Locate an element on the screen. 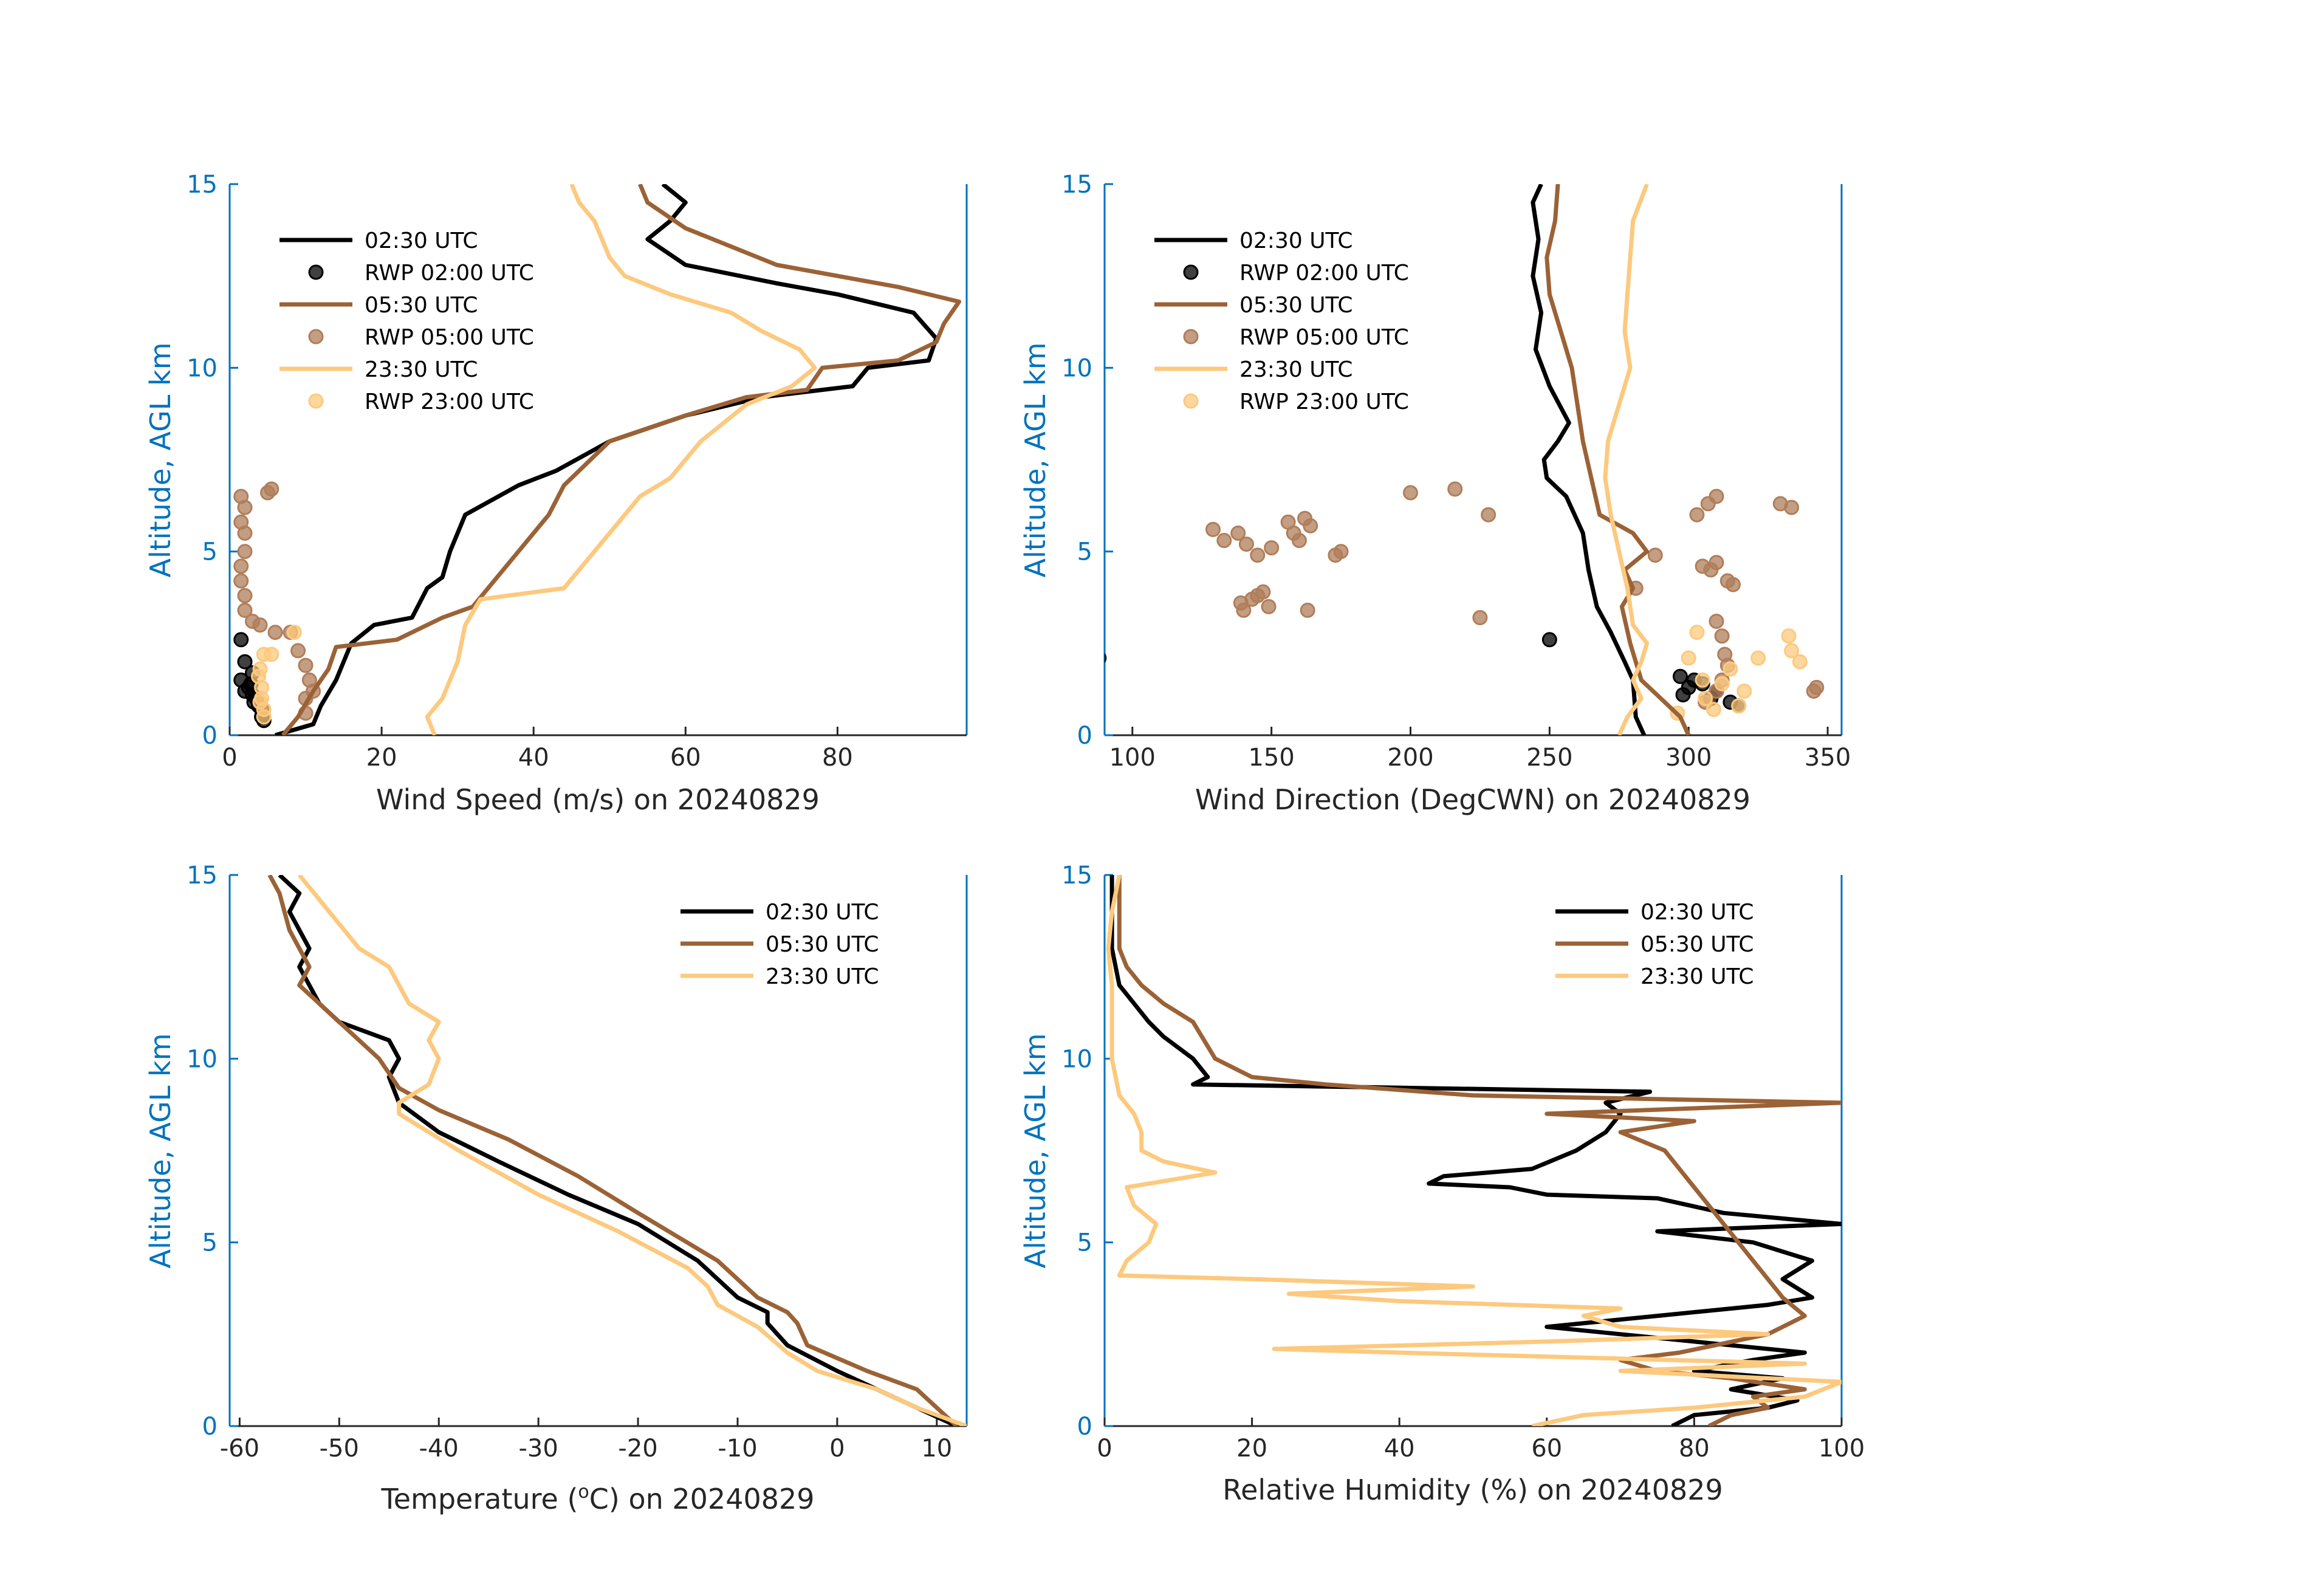 This screenshot has width=2324, height=1595. series-line-05-30-utc is located at coordinates (1617, 459).